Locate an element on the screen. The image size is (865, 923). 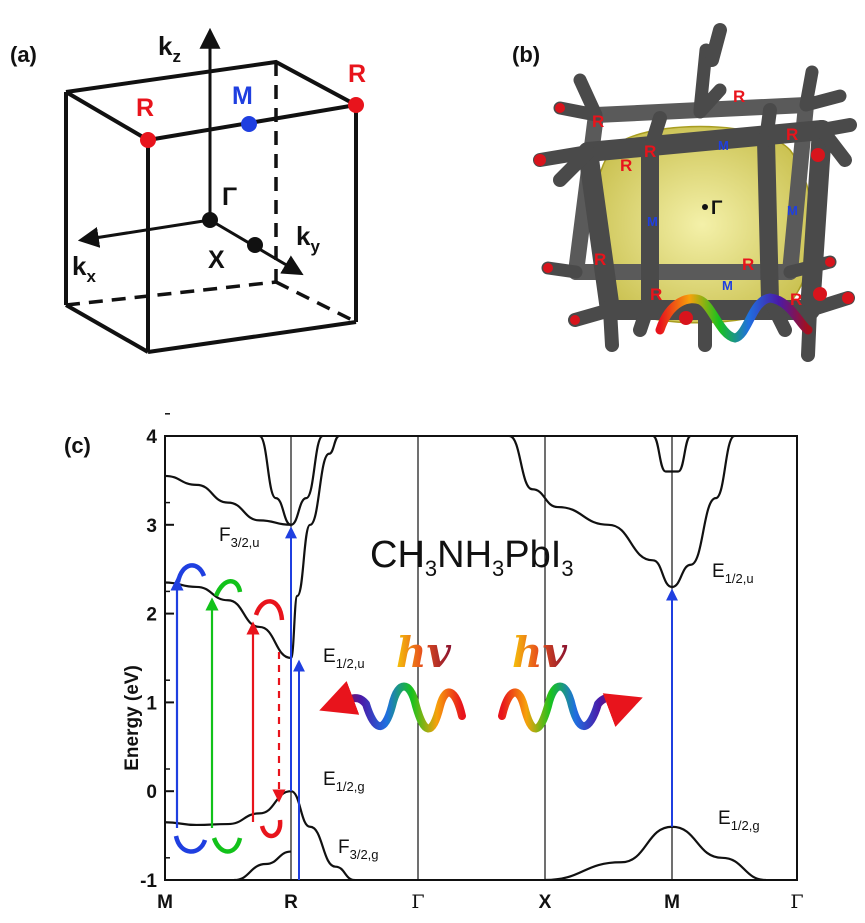
m-label: M is located at coordinates (242, 96).